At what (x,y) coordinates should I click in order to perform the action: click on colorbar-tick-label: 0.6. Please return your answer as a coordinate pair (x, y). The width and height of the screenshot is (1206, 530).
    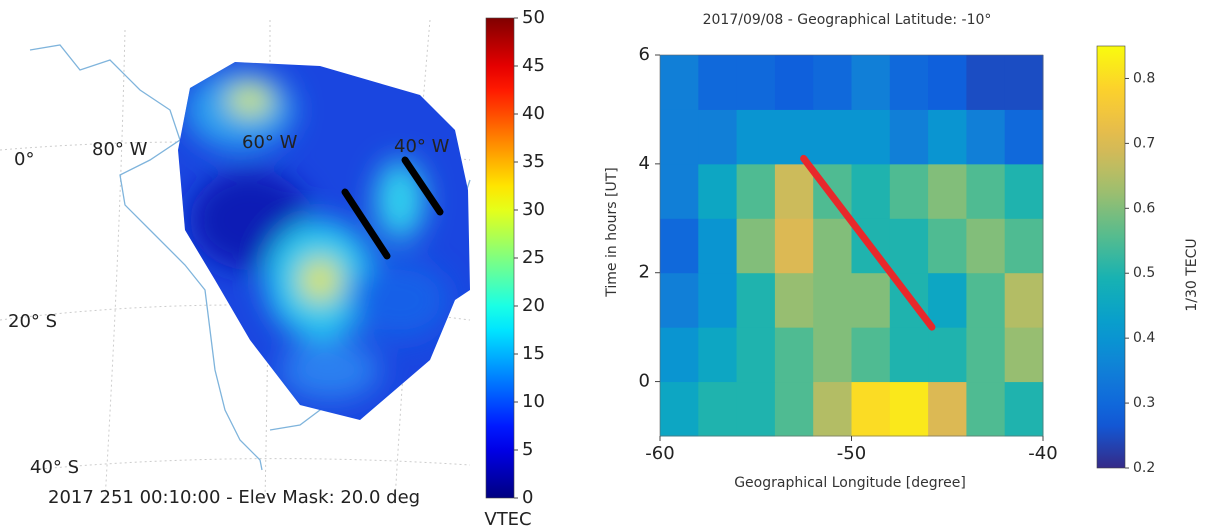
    Looking at the image, I should click on (1144, 208).